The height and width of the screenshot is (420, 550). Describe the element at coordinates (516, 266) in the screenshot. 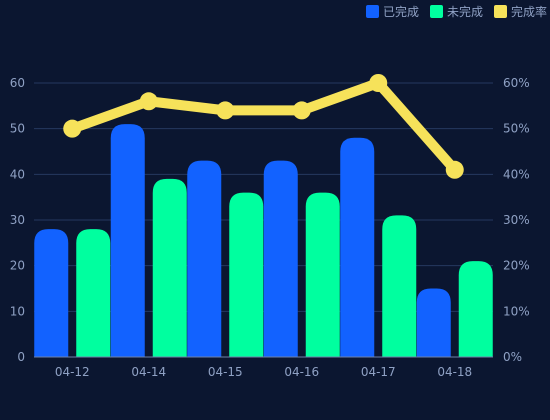

I see `right-axis-tick-label: 20%` at that location.